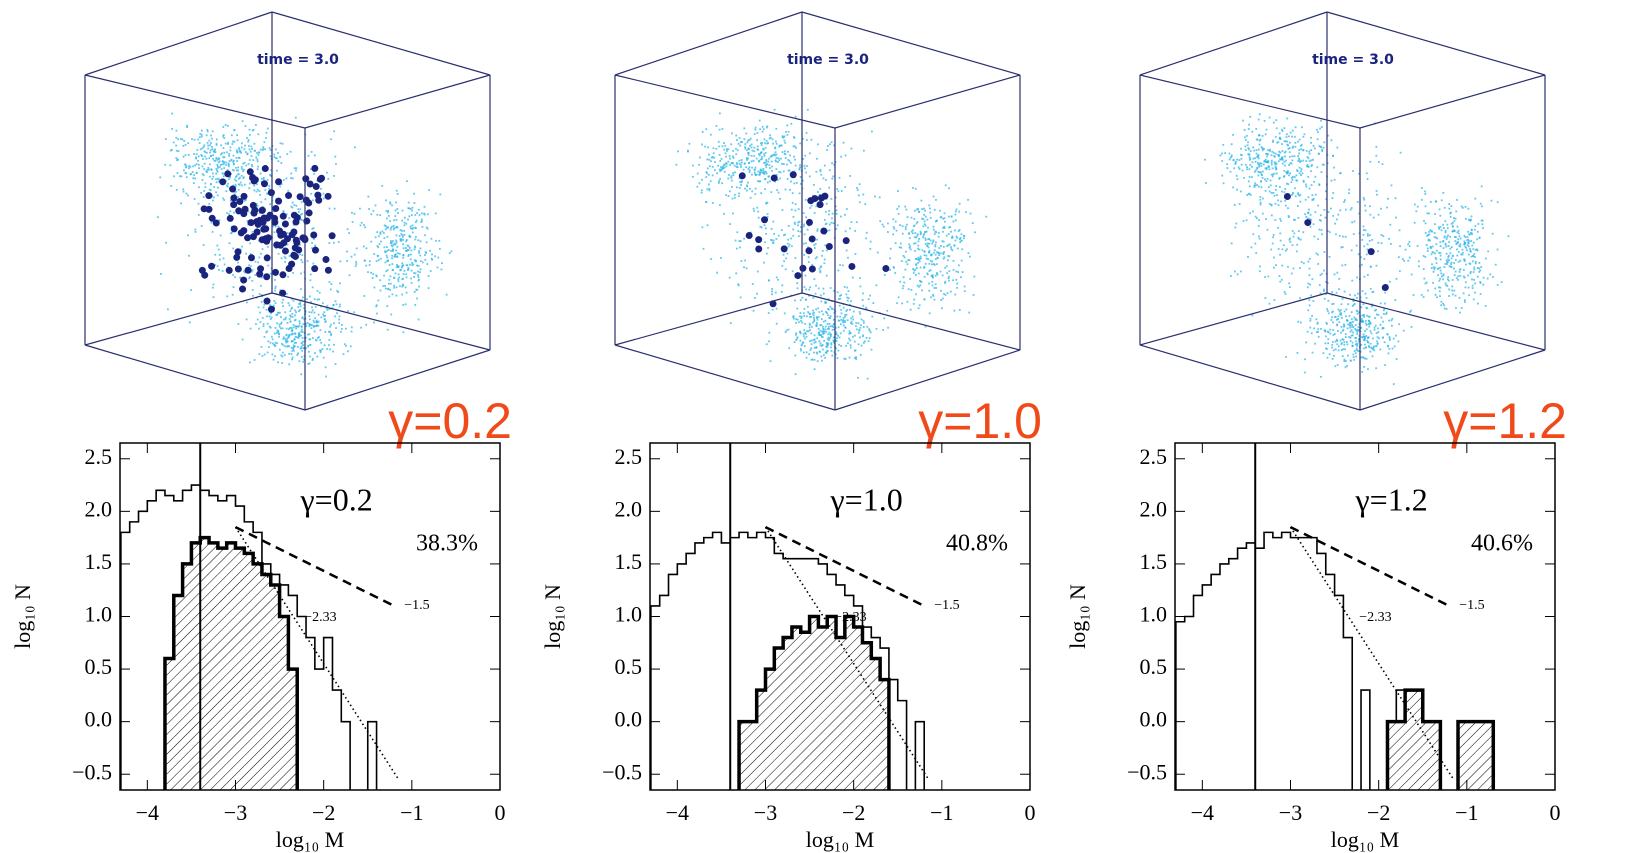  Describe the element at coordinates (99, 666) in the screenshot. I see `y-tick-label: 0.5` at that location.